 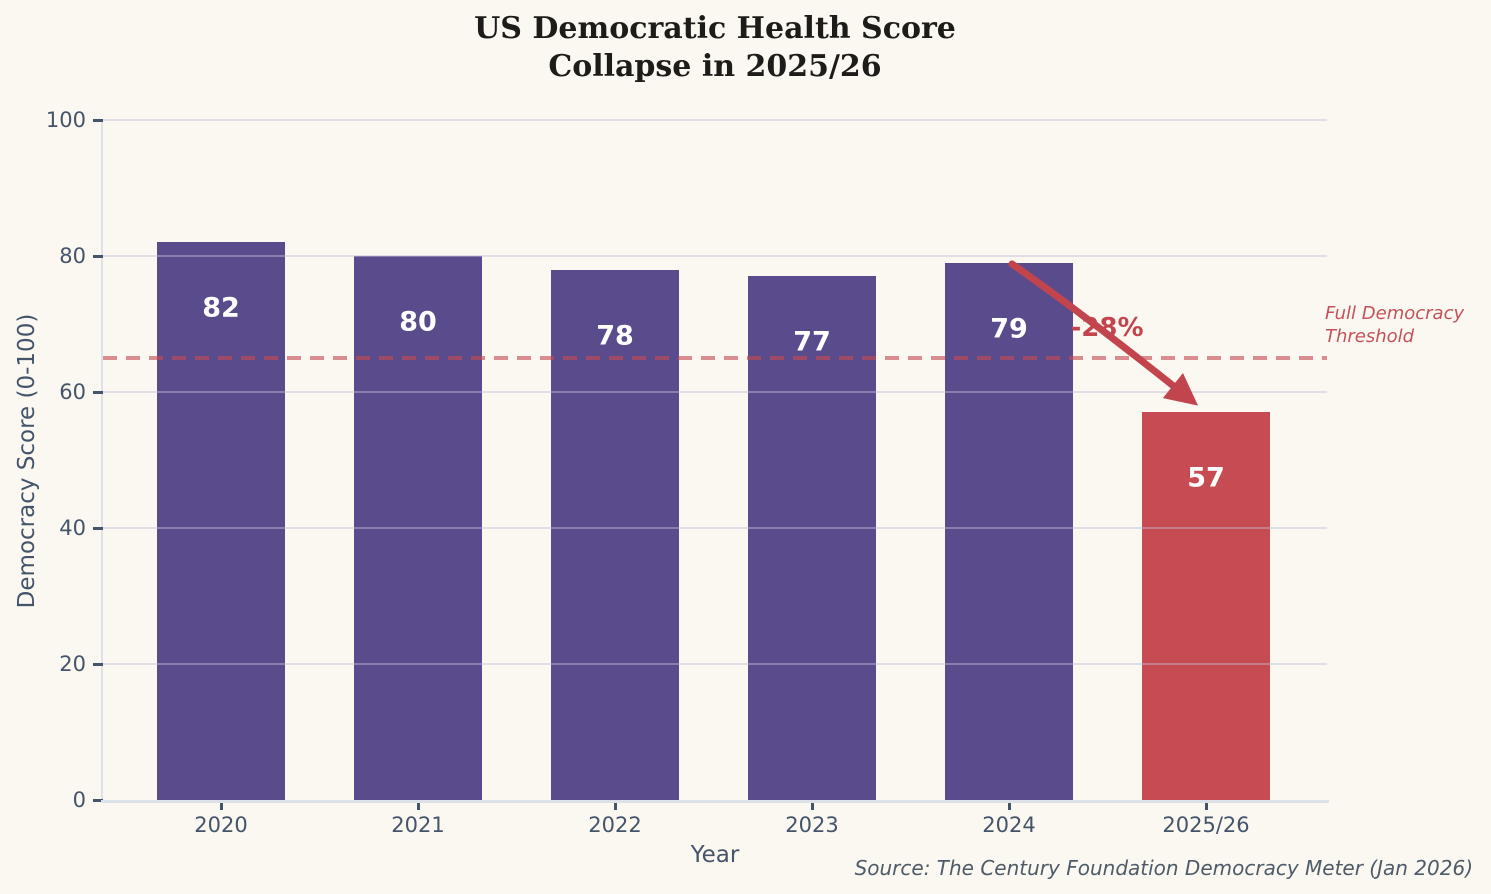 What do you see at coordinates (221, 308) in the screenshot?
I see `bar-value-label-2020: 82` at bounding box center [221, 308].